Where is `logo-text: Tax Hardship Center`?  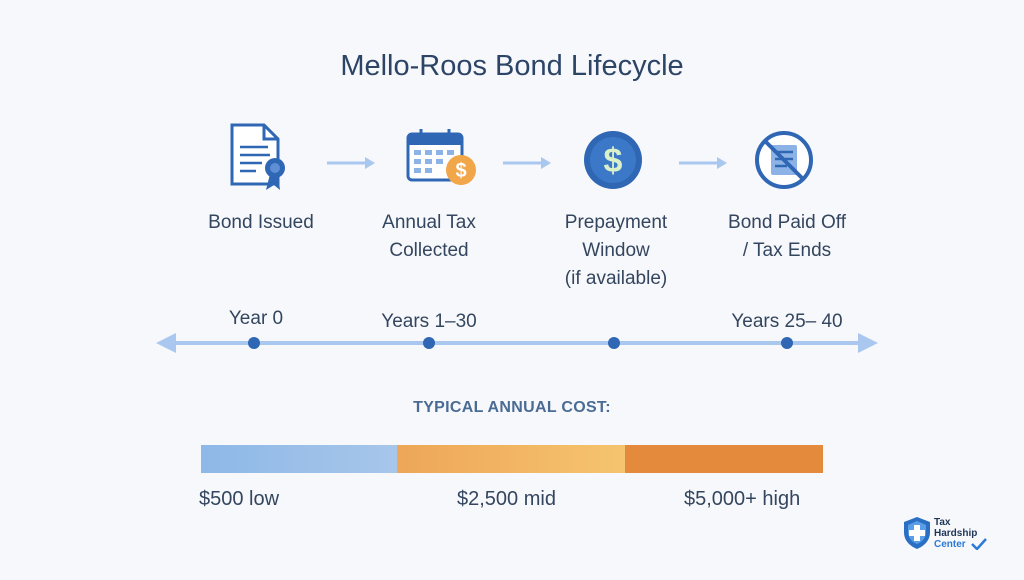
logo-text: Tax Hardship Center is located at coordinates (956, 533).